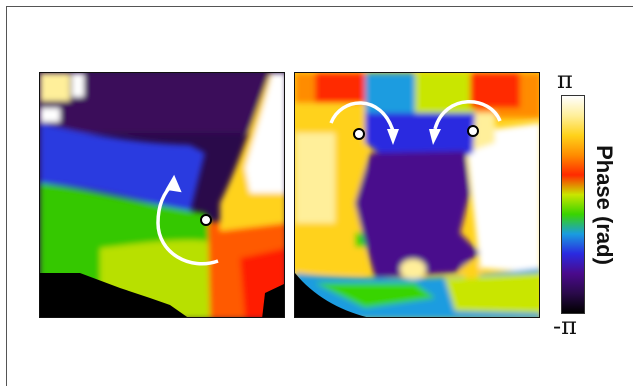 The height and width of the screenshot is (389, 640). Describe the element at coordinates (573, 204) in the screenshot. I see `colorbar` at that location.